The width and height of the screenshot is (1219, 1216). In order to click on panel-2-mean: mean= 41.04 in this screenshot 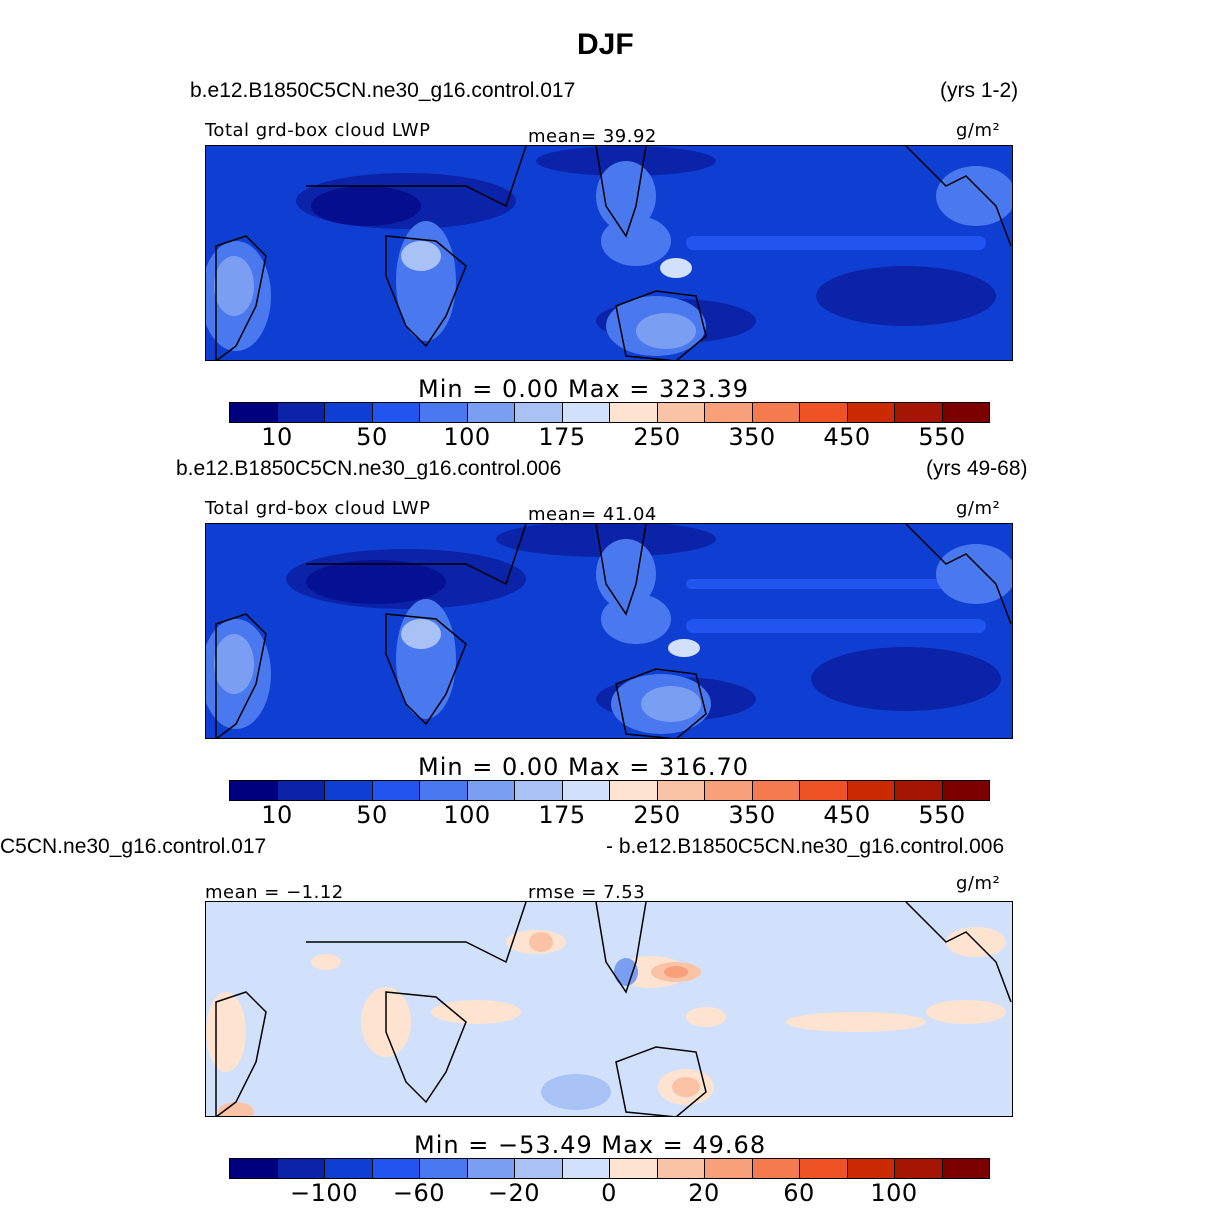, I will do `click(592, 514)`.